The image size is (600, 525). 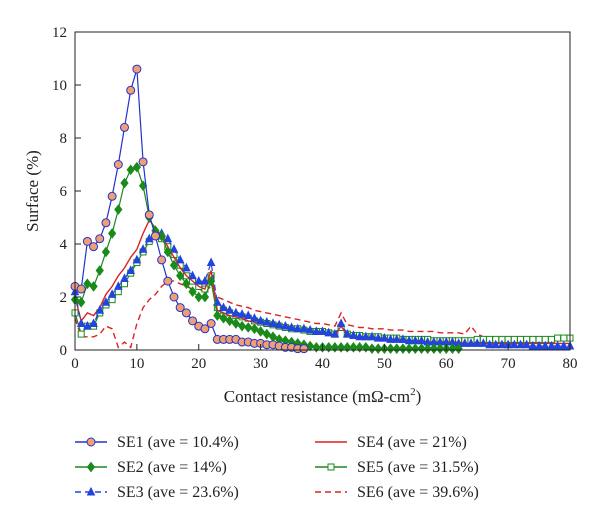 What do you see at coordinates (508, 364) in the screenshot?
I see `x-tick-label-7: 70` at bounding box center [508, 364].